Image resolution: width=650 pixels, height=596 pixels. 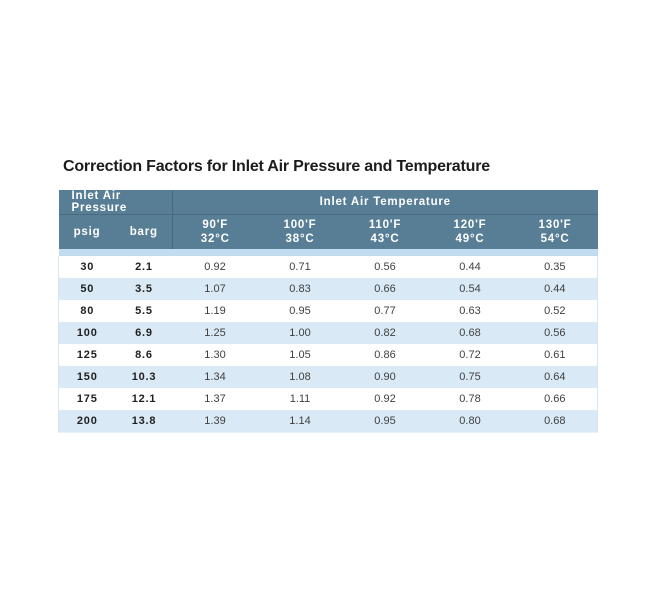 What do you see at coordinates (144, 399) in the screenshot?
I see `barg-cell: 12.1` at bounding box center [144, 399].